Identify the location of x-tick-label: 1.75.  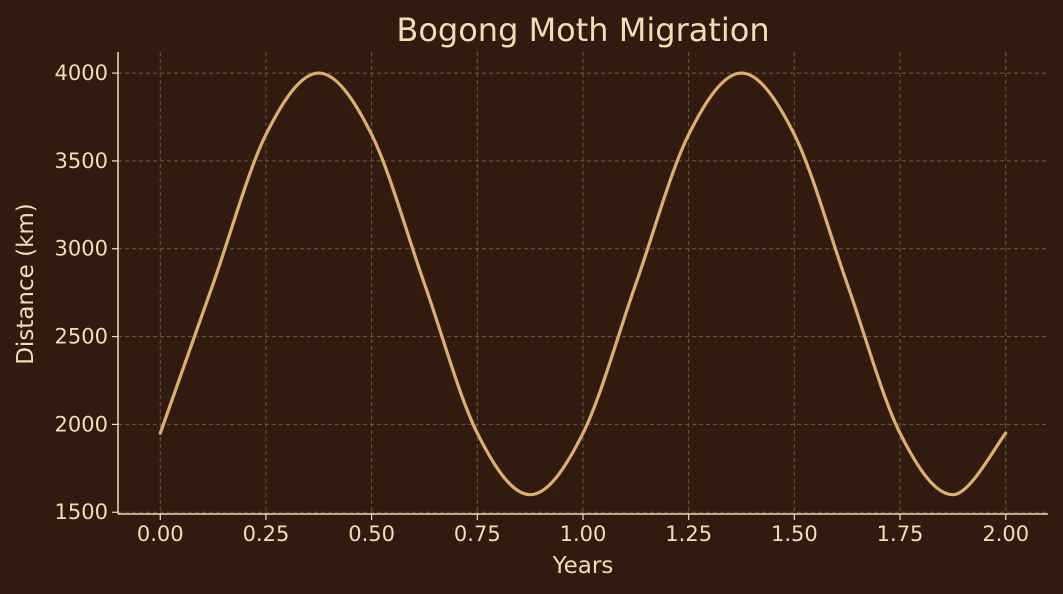
(900, 534).